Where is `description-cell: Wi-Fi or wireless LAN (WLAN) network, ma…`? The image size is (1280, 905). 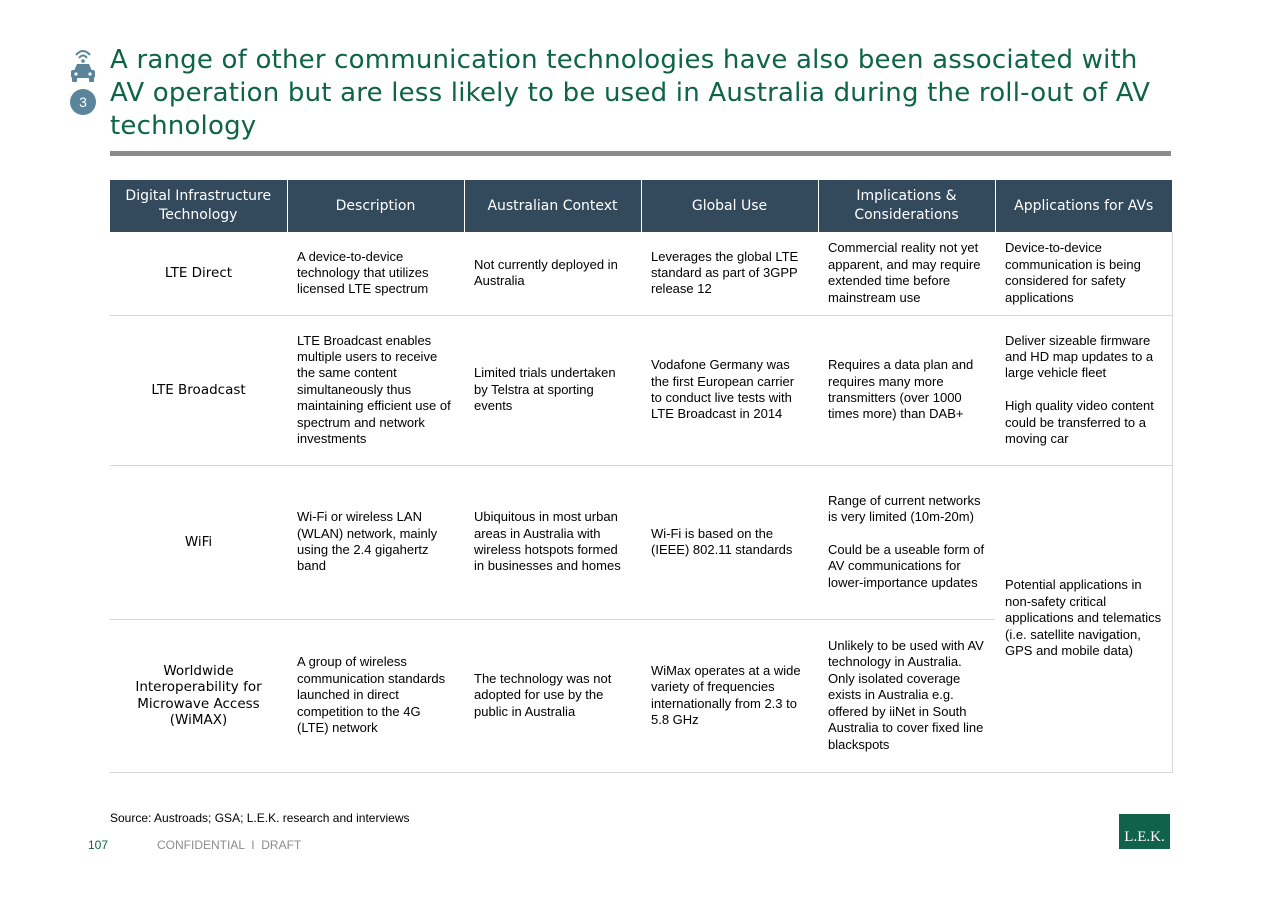 description-cell: Wi-Fi or wireless LAN (WLAN) network, ma… is located at coordinates (375, 542).